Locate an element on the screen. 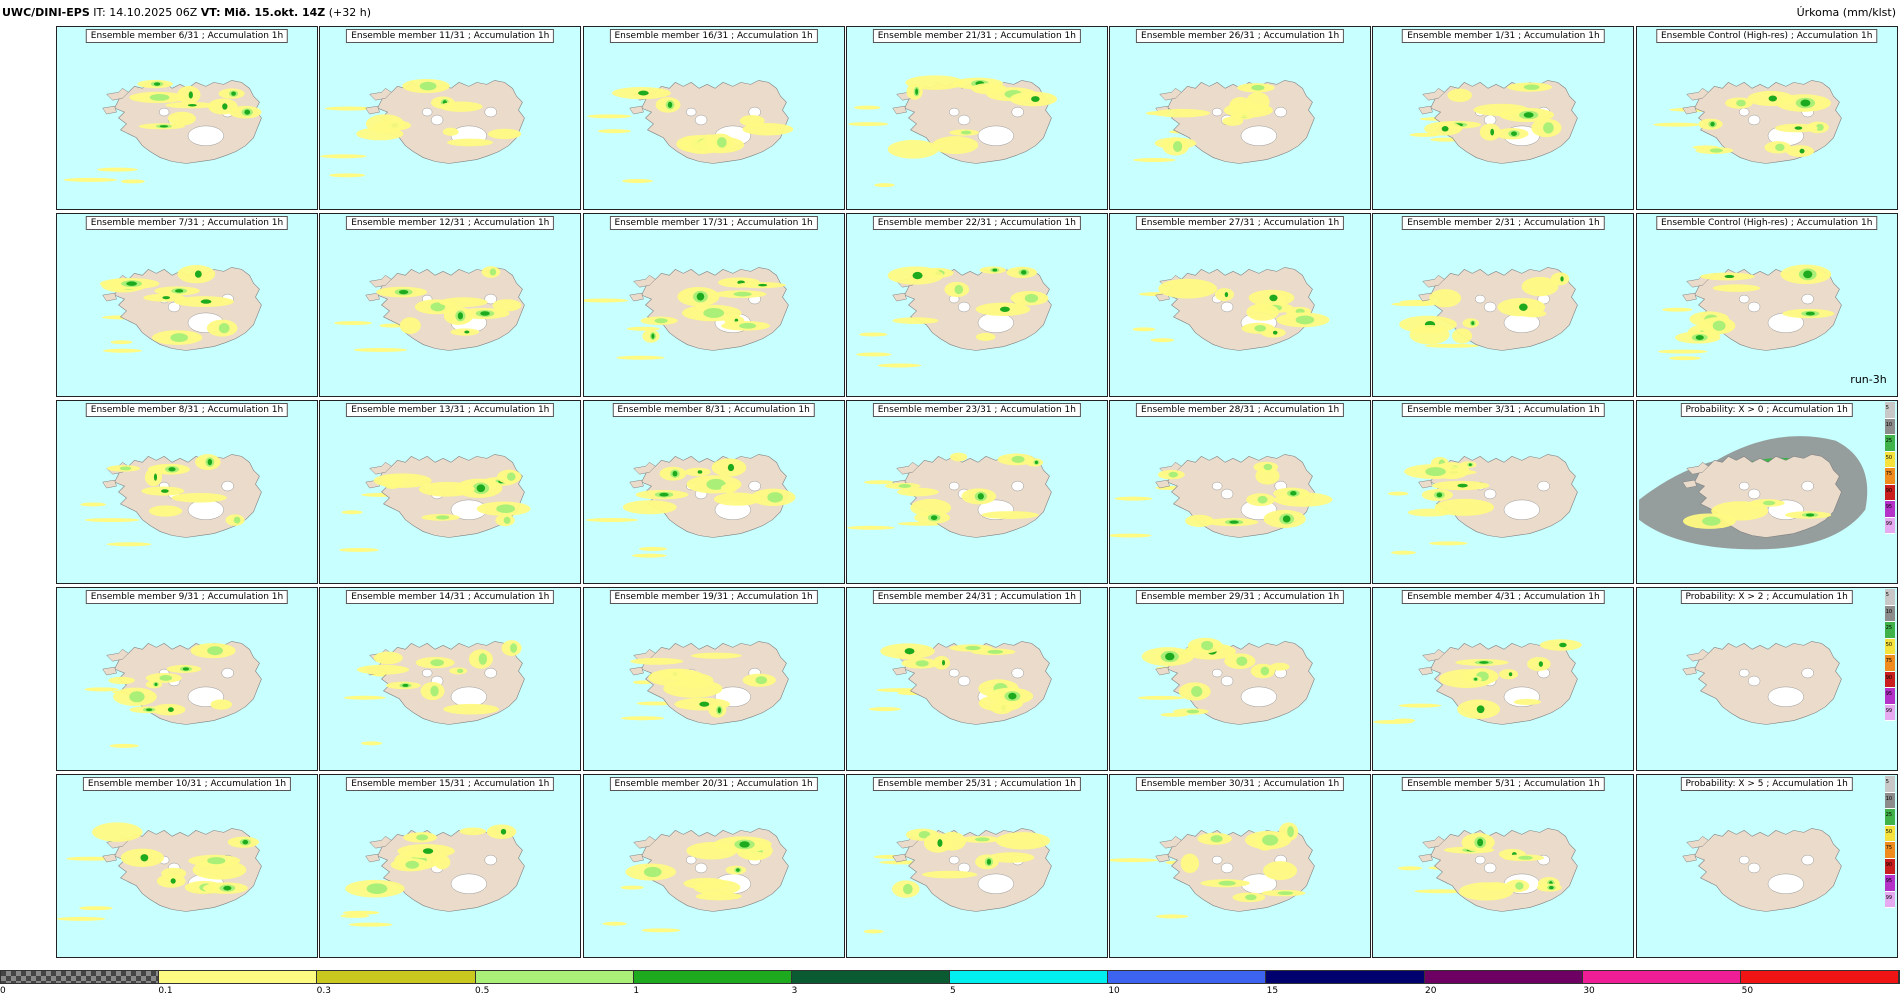 The height and width of the screenshot is (1000, 1900). panel-title: Ensemble member 27/31 ; Accumulation 1h is located at coordinates (1240, 223).